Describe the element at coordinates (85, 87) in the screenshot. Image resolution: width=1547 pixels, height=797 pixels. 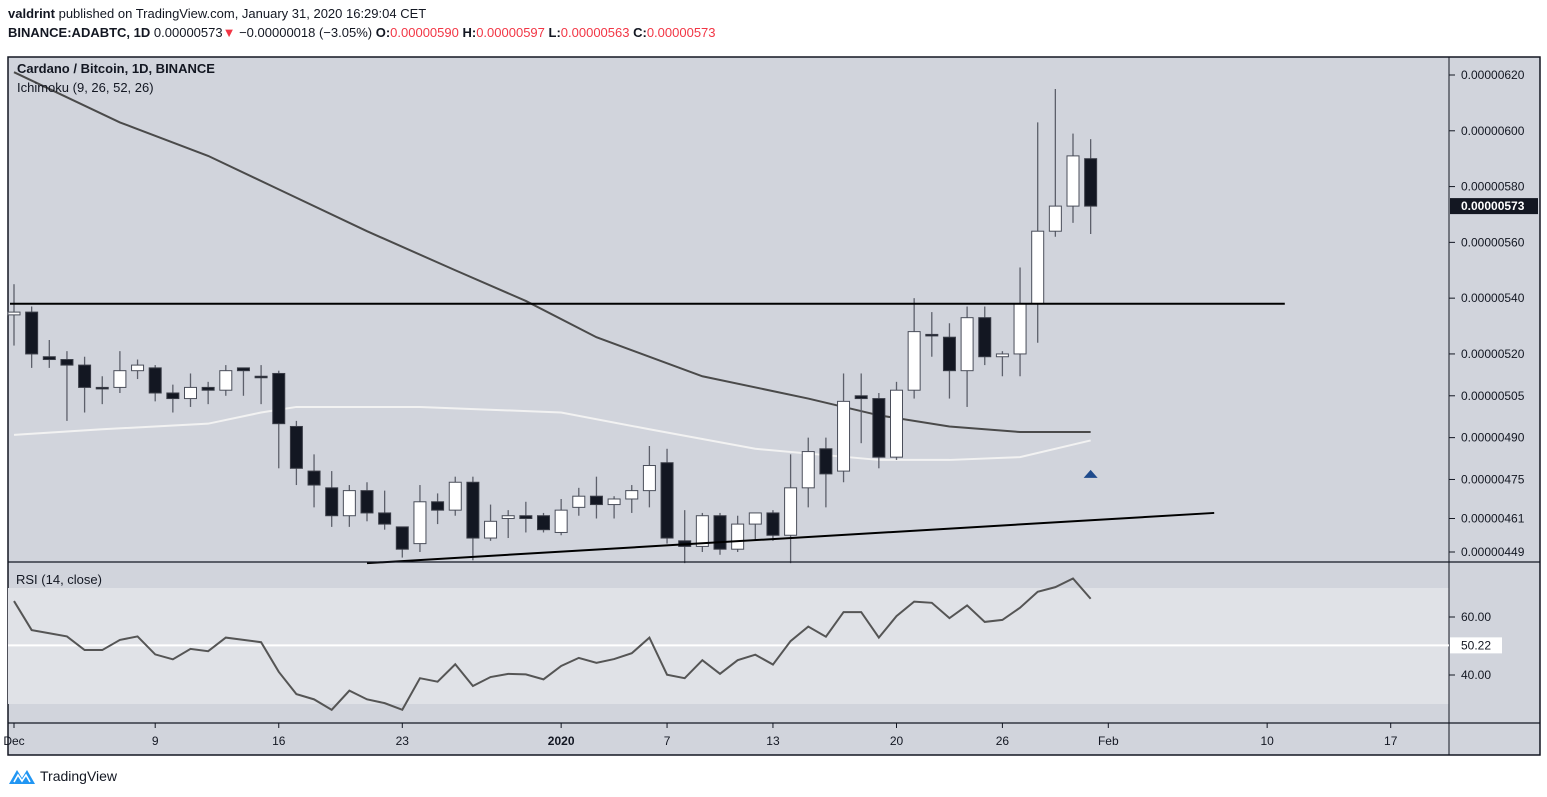
I see `indicator-label: Ichimoku (9, 26, 52, 26)` at that location.